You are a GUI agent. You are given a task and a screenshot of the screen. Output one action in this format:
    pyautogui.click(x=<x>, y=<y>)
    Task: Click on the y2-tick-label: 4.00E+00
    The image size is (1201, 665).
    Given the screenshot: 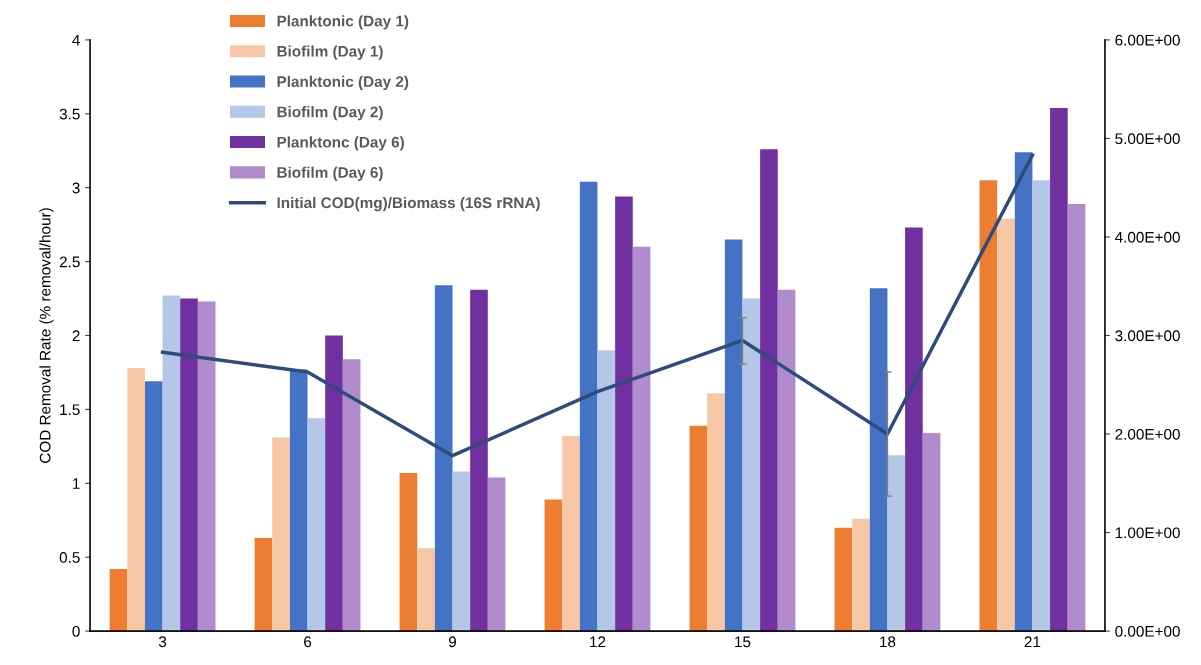 What is the action you would take?
    pyautogui.click(x=1147, y=237)
    